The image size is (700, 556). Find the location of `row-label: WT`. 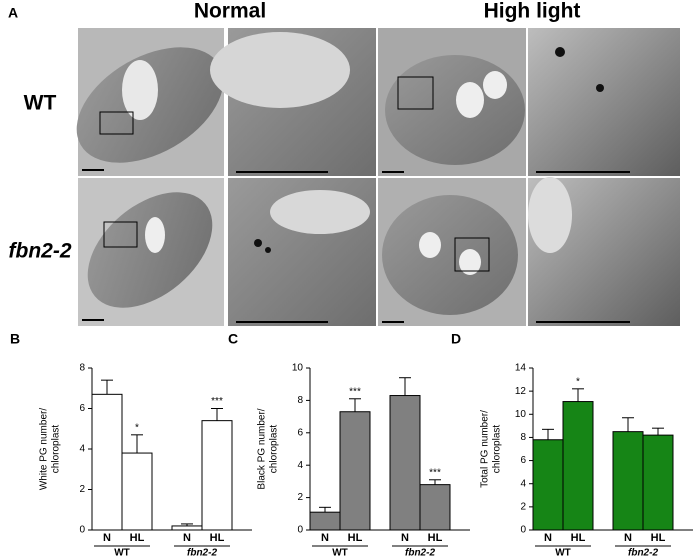

row-label: WT is located at coordinates (40, 103).